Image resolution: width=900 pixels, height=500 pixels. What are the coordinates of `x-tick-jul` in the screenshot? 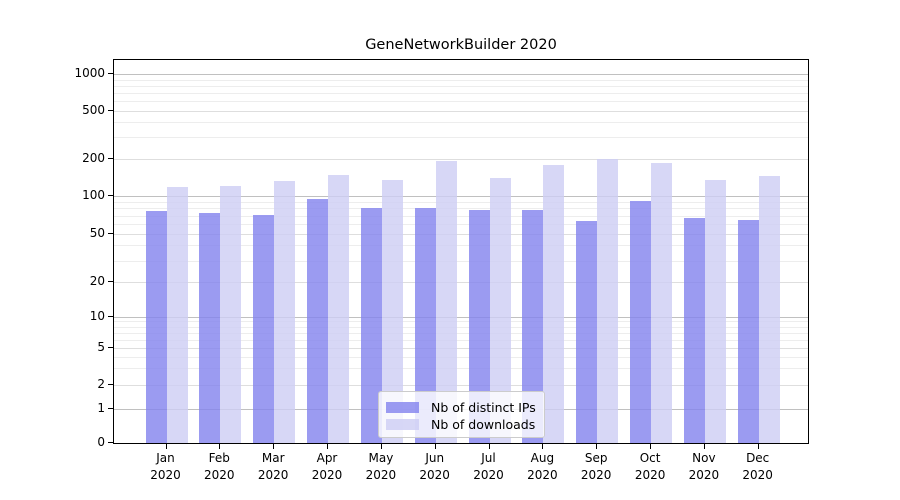 It's located at (489, 446).